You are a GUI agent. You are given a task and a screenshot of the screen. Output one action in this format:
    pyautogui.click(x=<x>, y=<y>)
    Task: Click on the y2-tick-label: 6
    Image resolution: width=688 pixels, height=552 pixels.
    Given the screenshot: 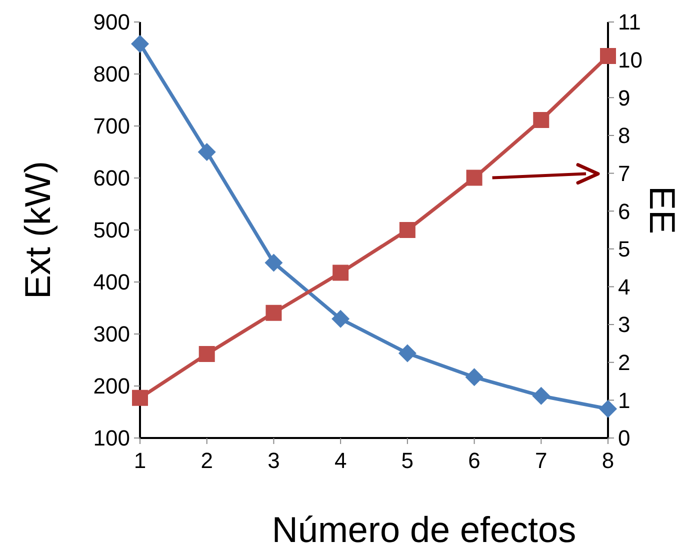 What is the action you would take?
    pyautogui.click(x=624, y=211)
    